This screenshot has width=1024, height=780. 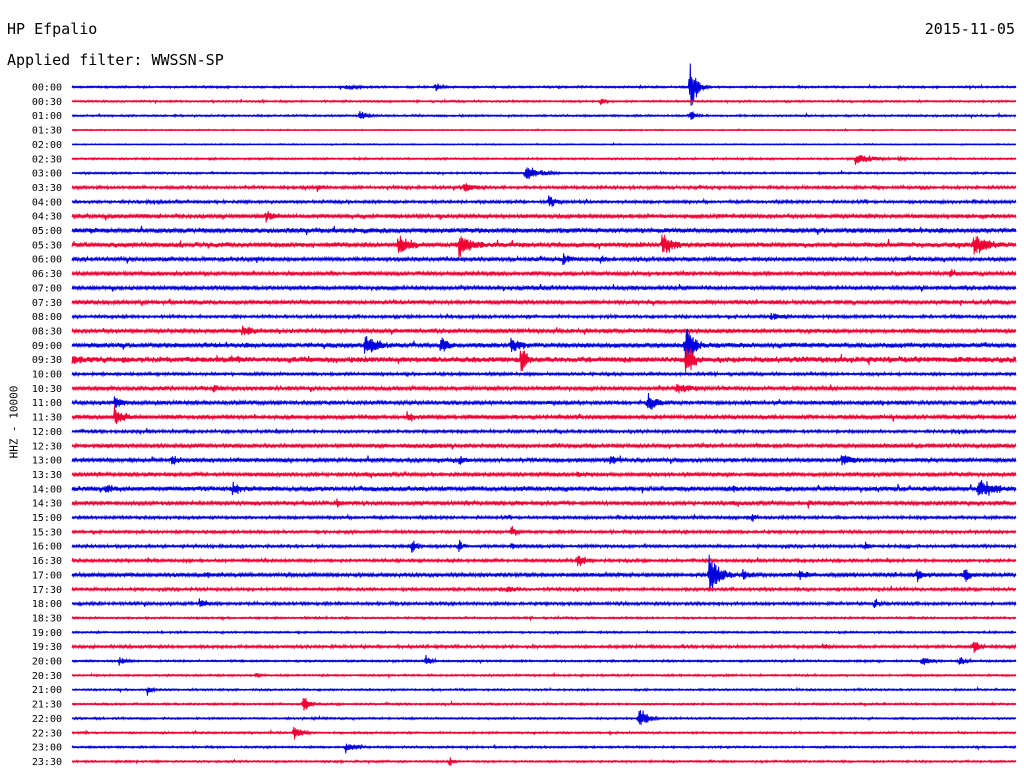 I want to click on row-time-label: 01:30, so click(x=47, y=131).